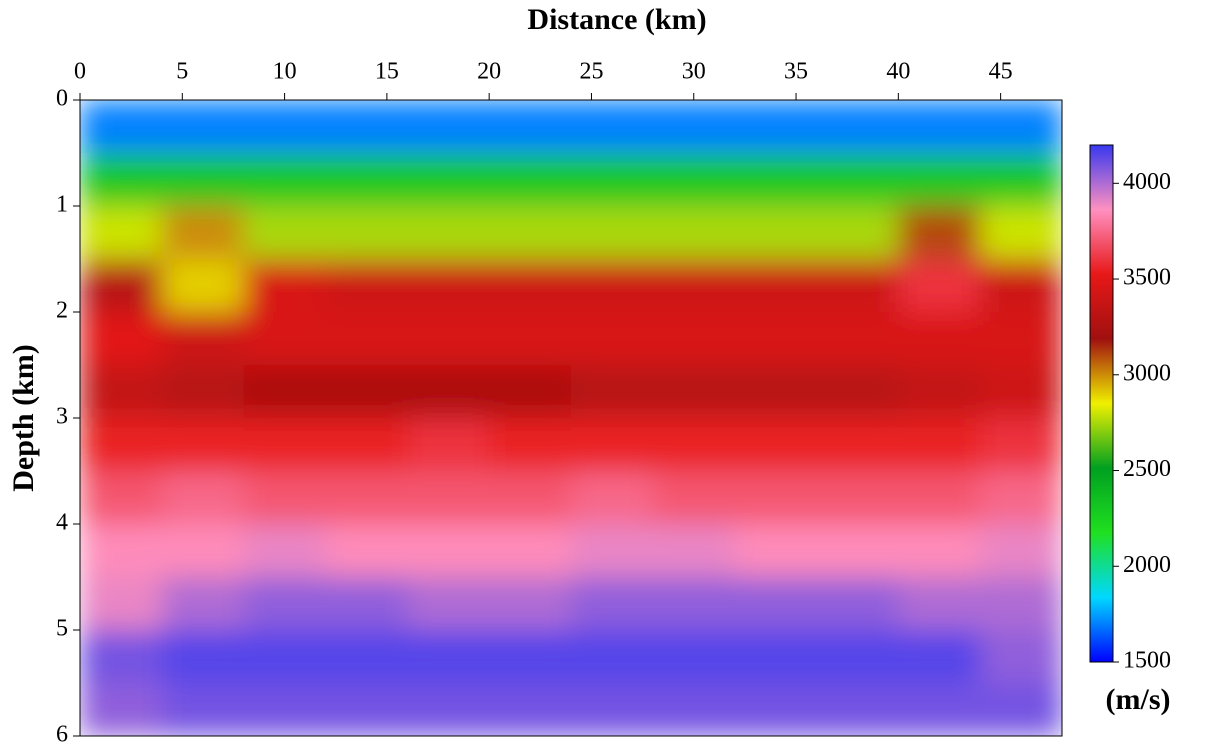  What do you see at coordinates (489, 72) in the screenshot?
I see `x-tick-label: 20` at bounding box center [489, 72].